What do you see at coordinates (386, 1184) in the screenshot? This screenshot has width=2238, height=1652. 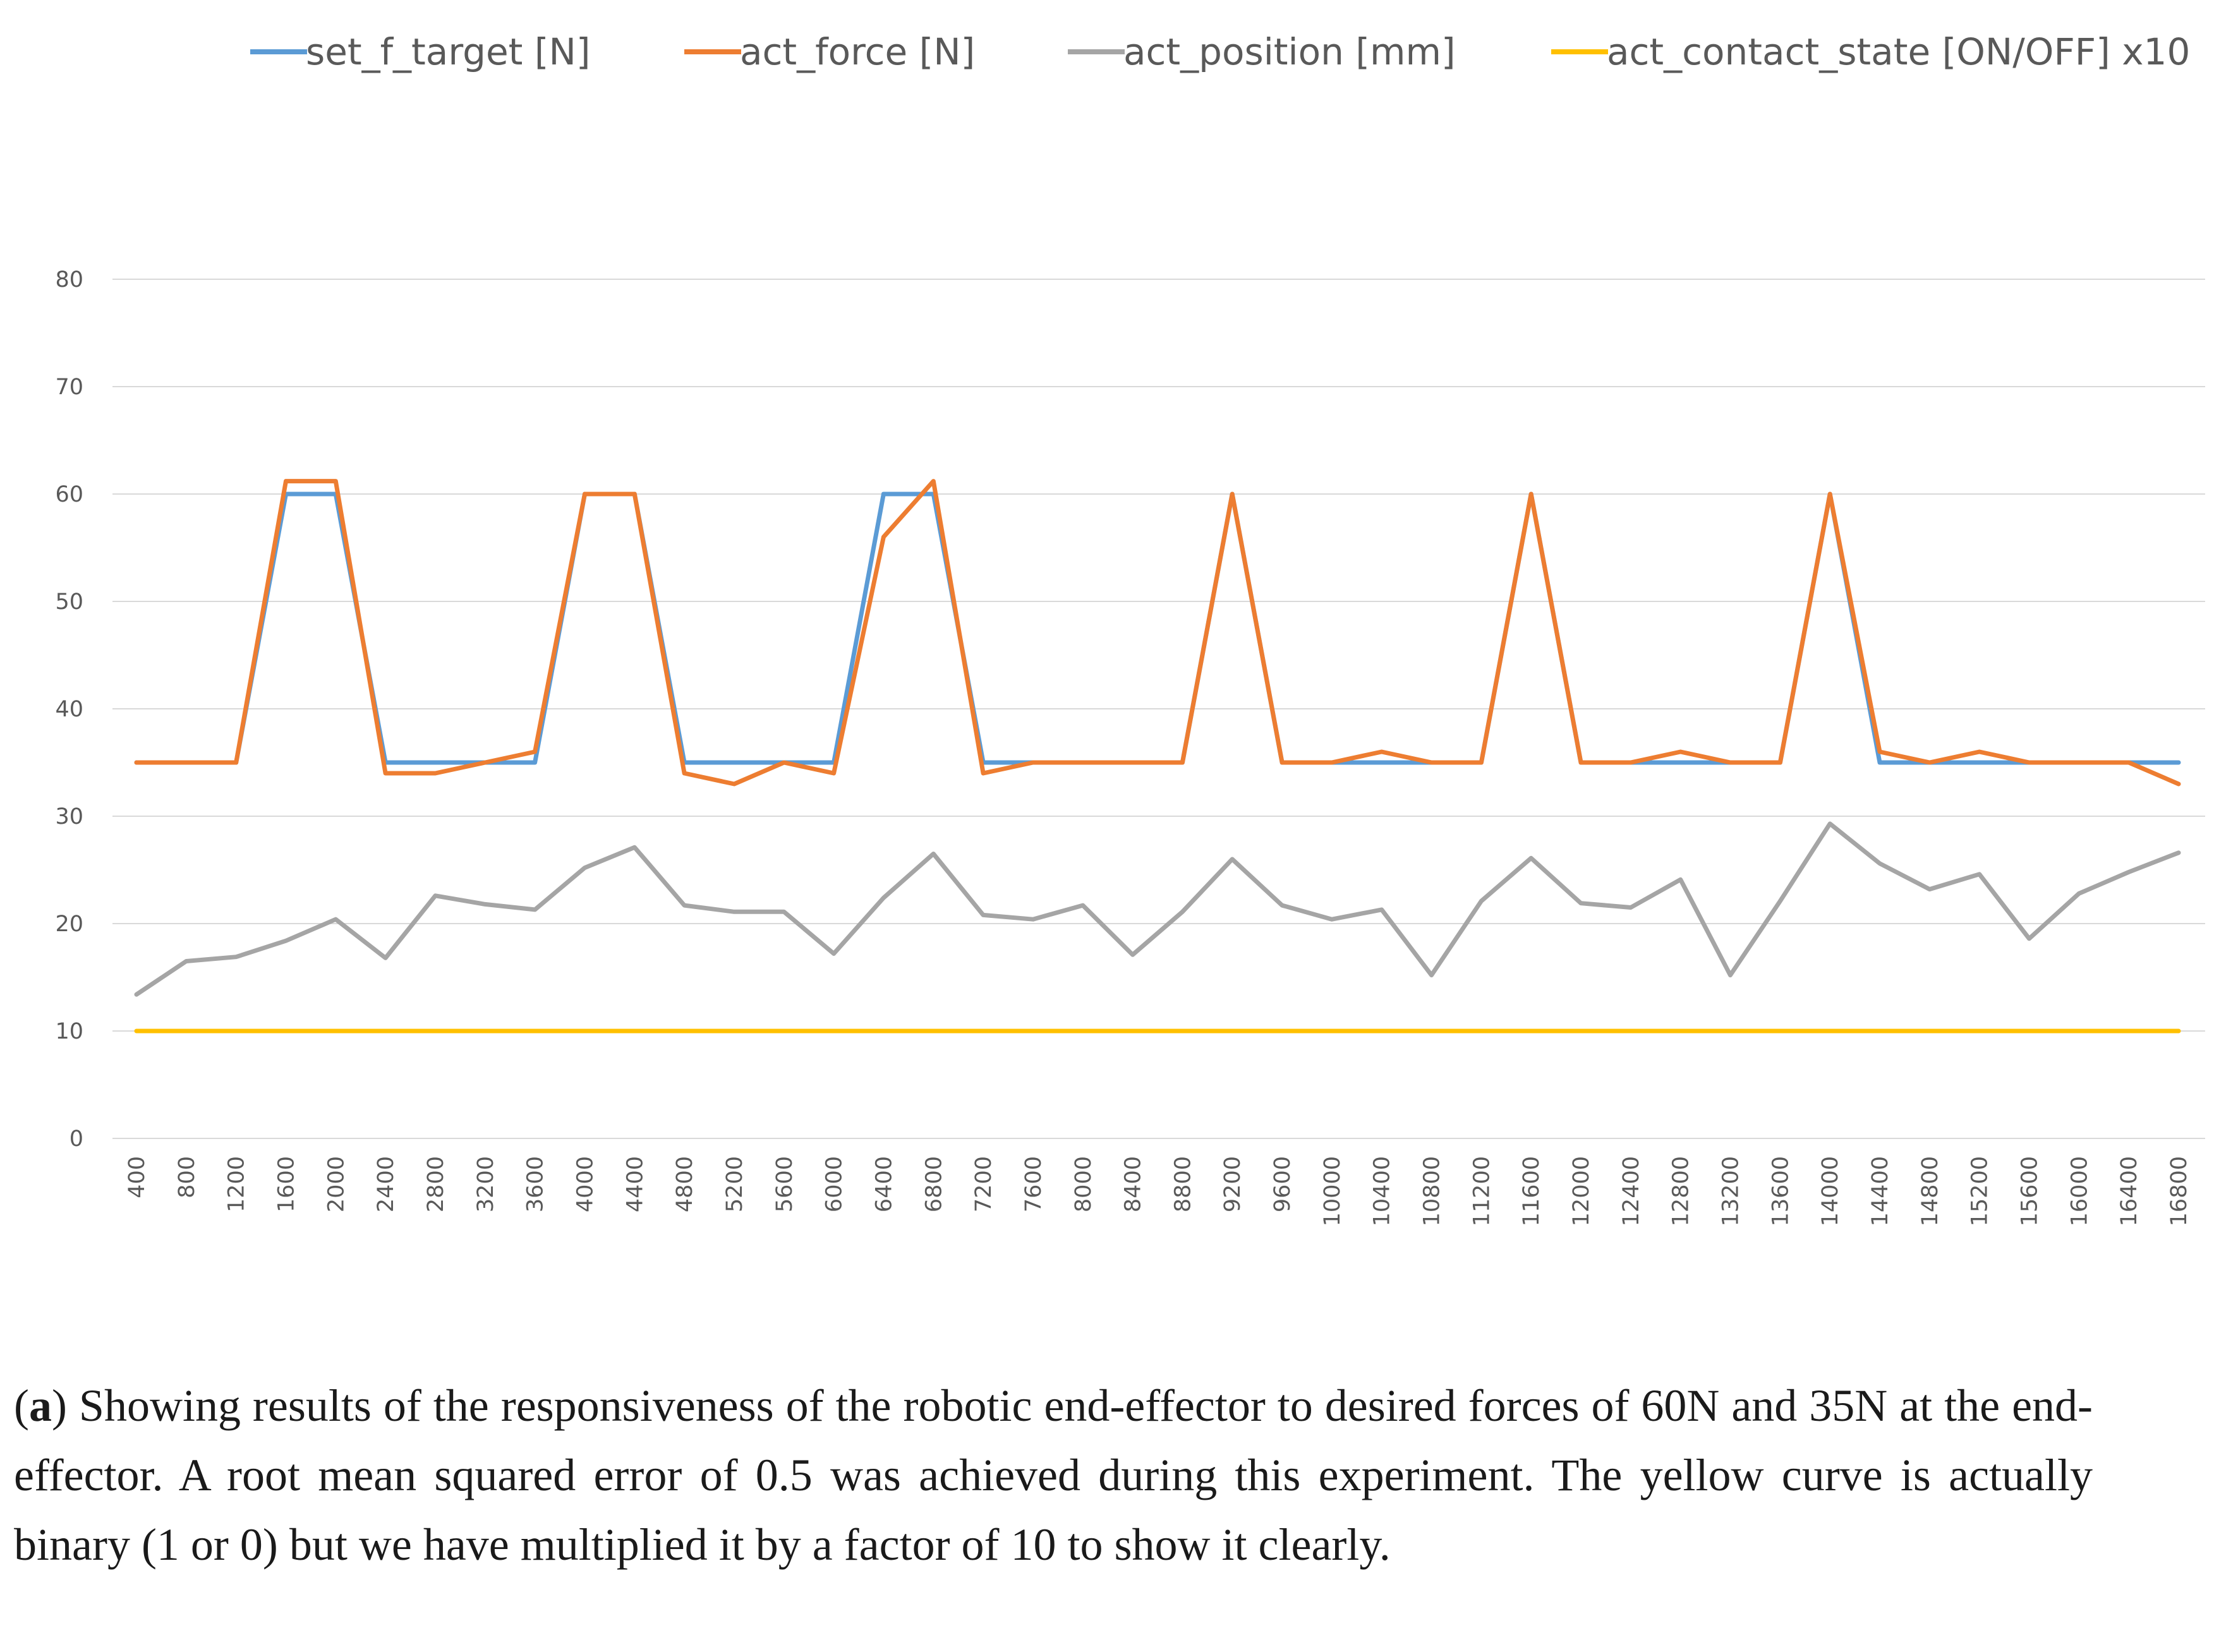 I see `x-tick-label: 2400` at bounding box center [386, 1184].